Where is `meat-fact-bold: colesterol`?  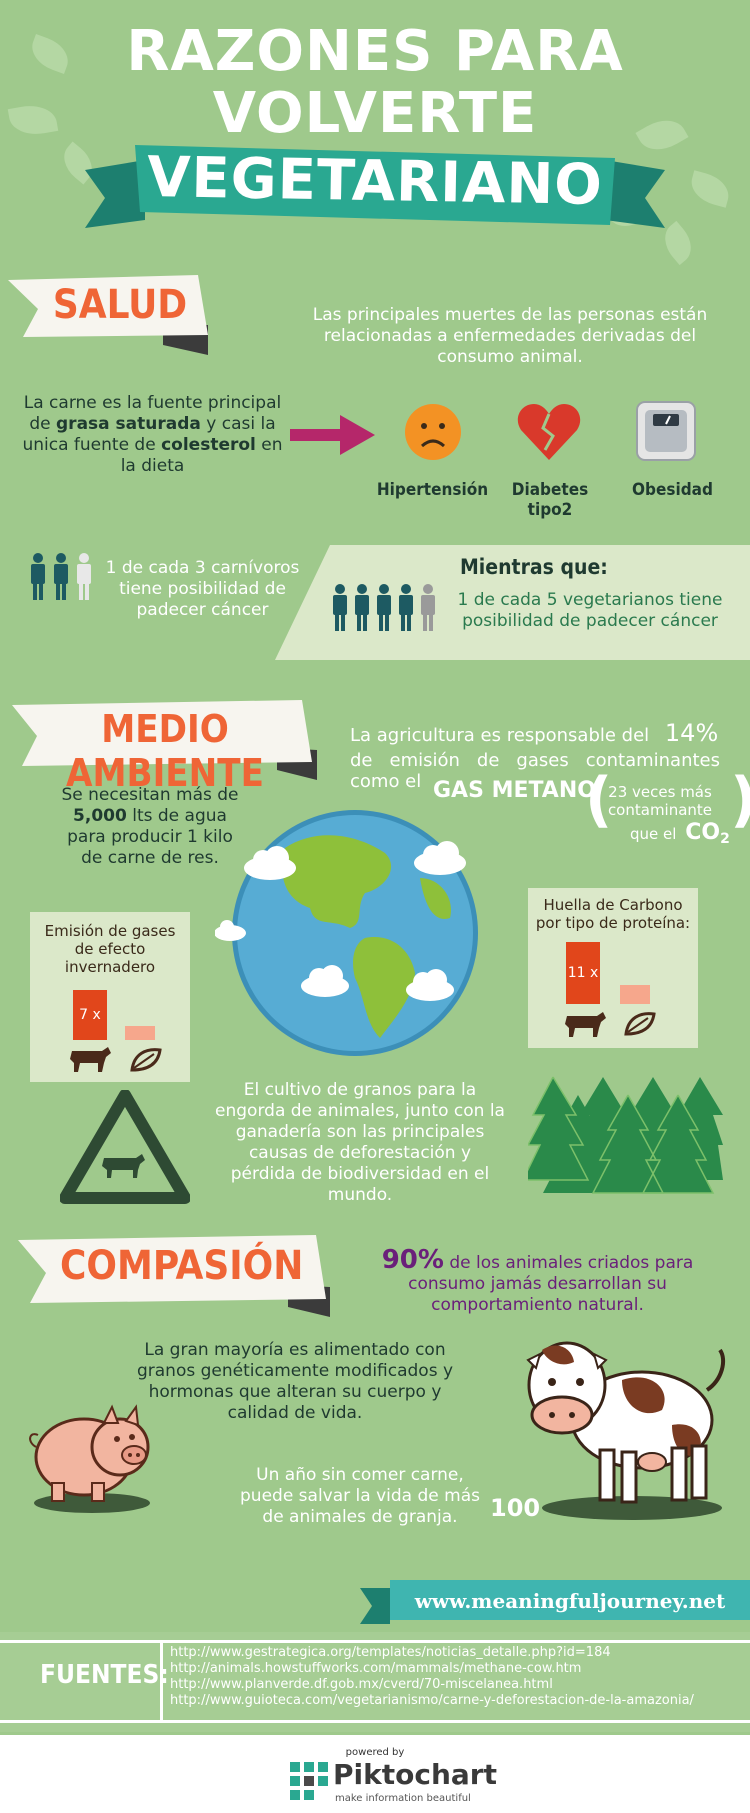 meat-fact-bold: colesterol is located at coordinates (208, 445).